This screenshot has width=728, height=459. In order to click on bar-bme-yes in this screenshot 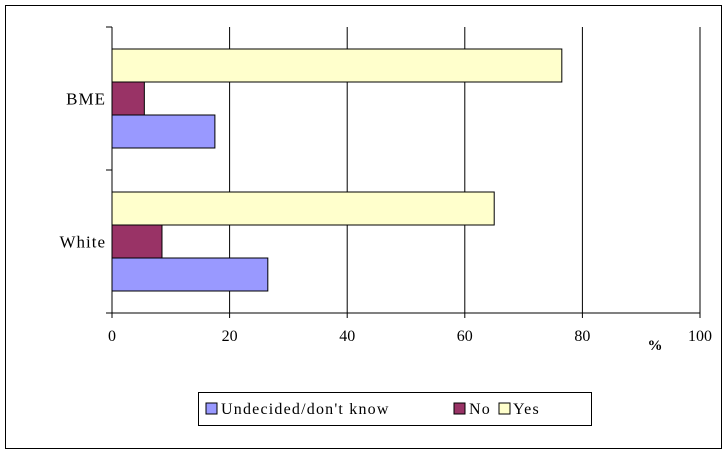, I will do `click(337, 65)`.